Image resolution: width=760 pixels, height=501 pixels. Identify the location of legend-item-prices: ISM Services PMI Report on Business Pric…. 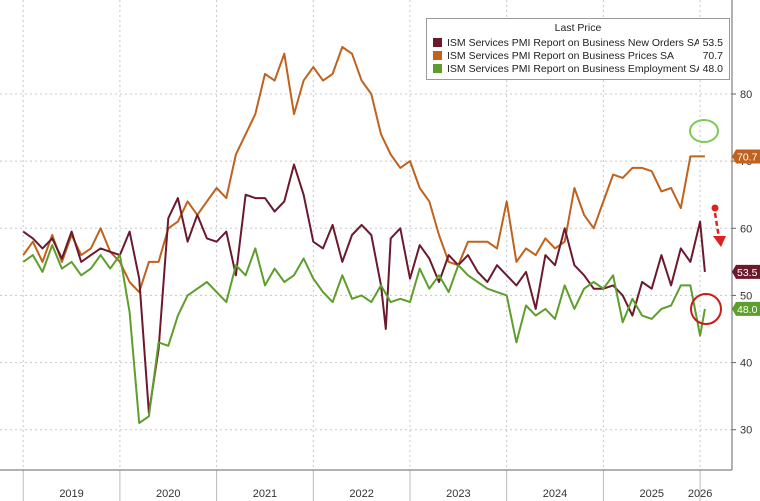
(578, 55).